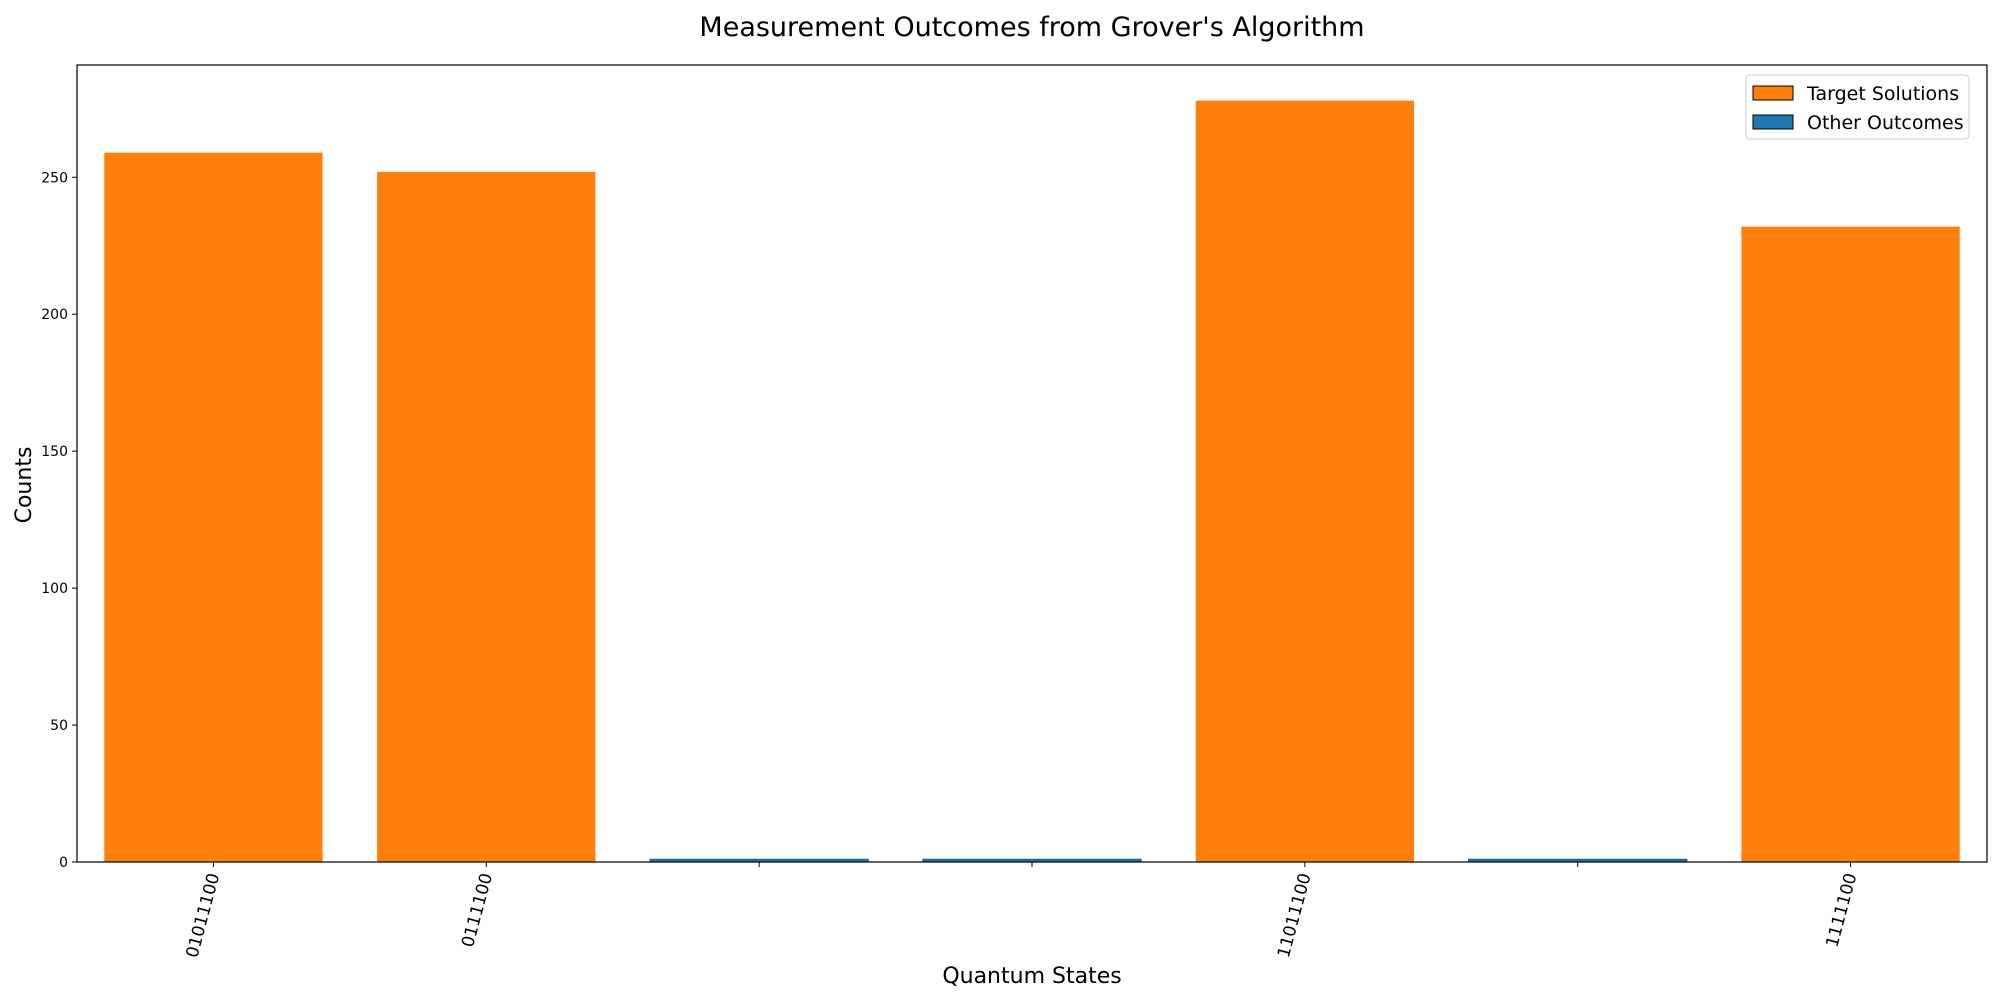 The height and width of the screenshot is (1000, 2000). Describe the element at coordinates (204, 915) in the screenshot. I see `x-tick-label: 01011100` at that location.